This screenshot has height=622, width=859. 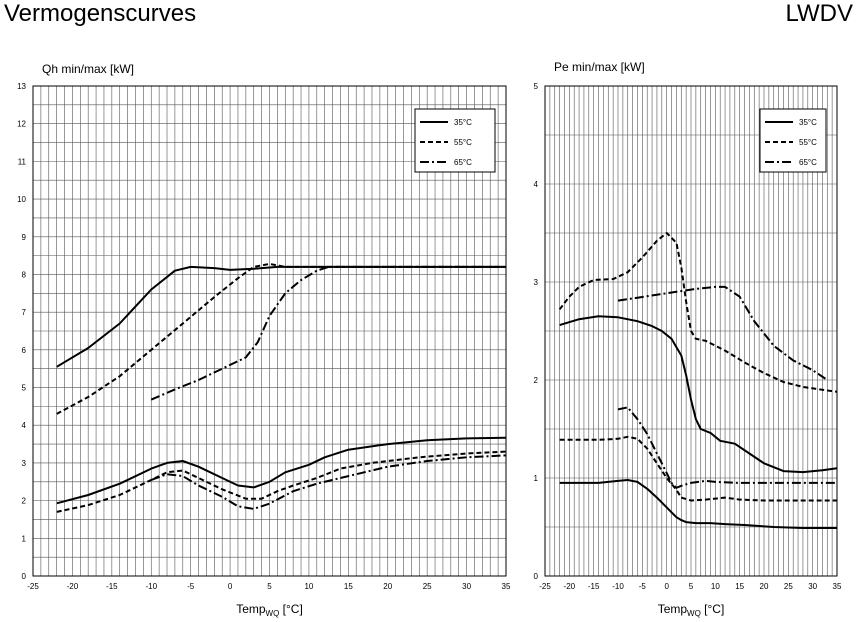 What do you see at coordinates (21, 124) in the screenshot?
I see `y-tick-label: 12` at bounding box center [21, 124].